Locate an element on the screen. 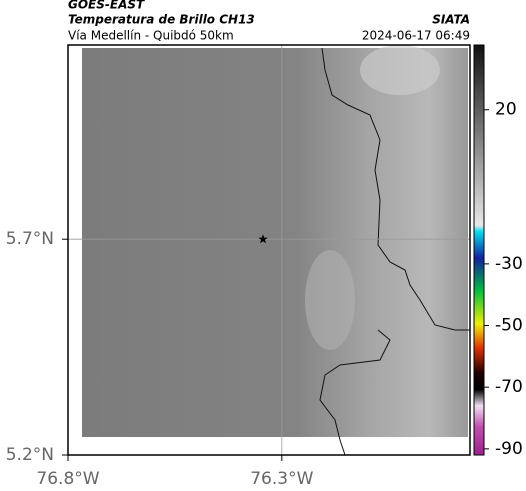  colorbar-tick-label: -50 is located at coordinates (509, 326).